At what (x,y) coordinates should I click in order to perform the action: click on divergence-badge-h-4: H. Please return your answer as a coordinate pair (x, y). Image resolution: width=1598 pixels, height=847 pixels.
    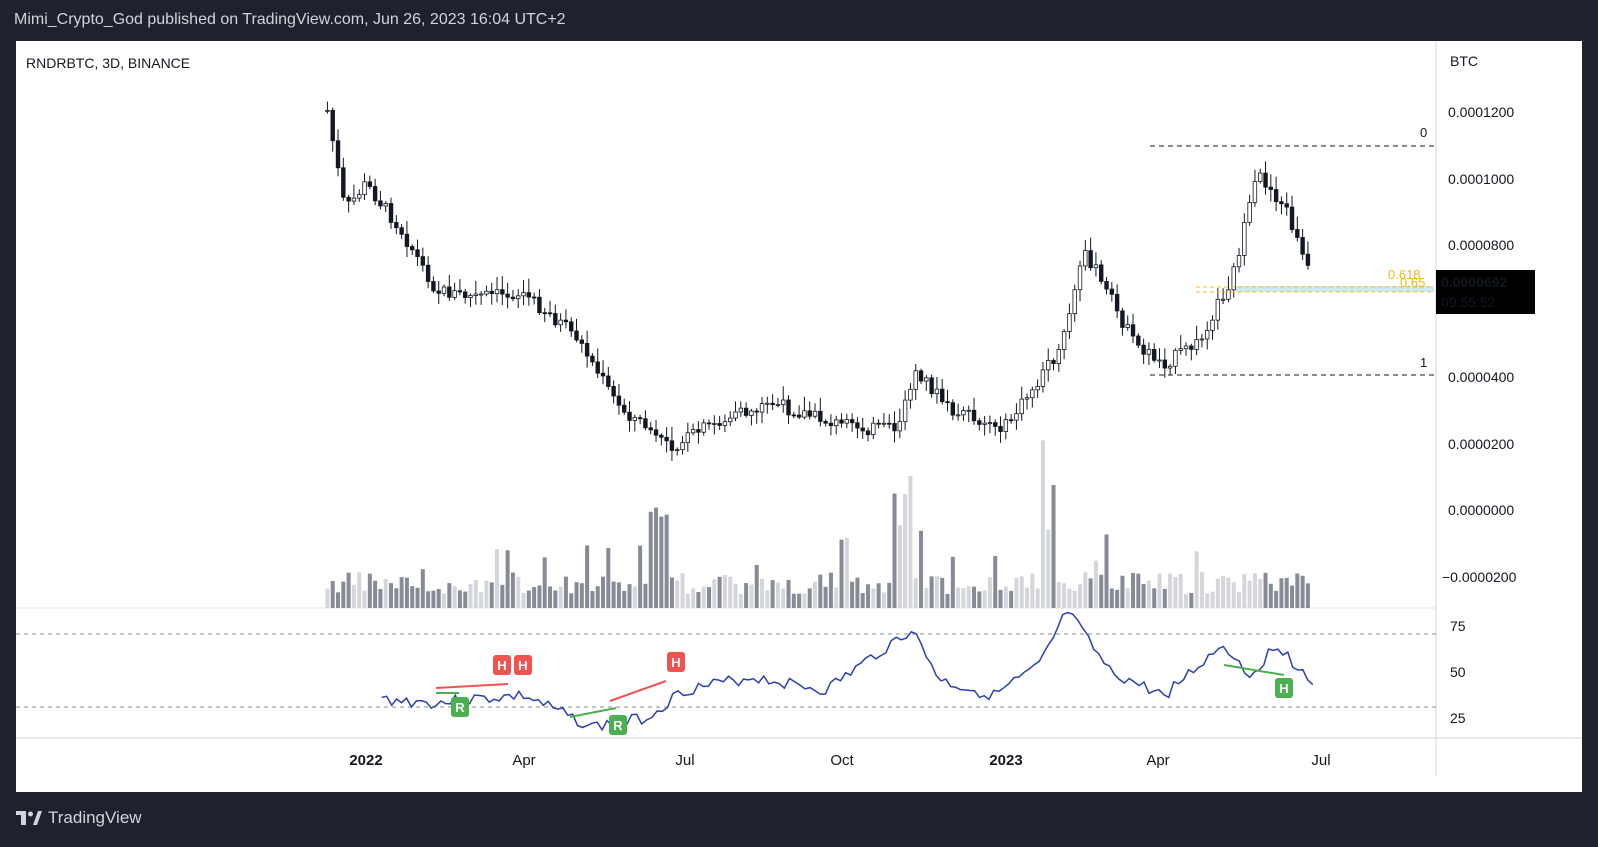
    Looking at the image, I should click on (1284, 688).